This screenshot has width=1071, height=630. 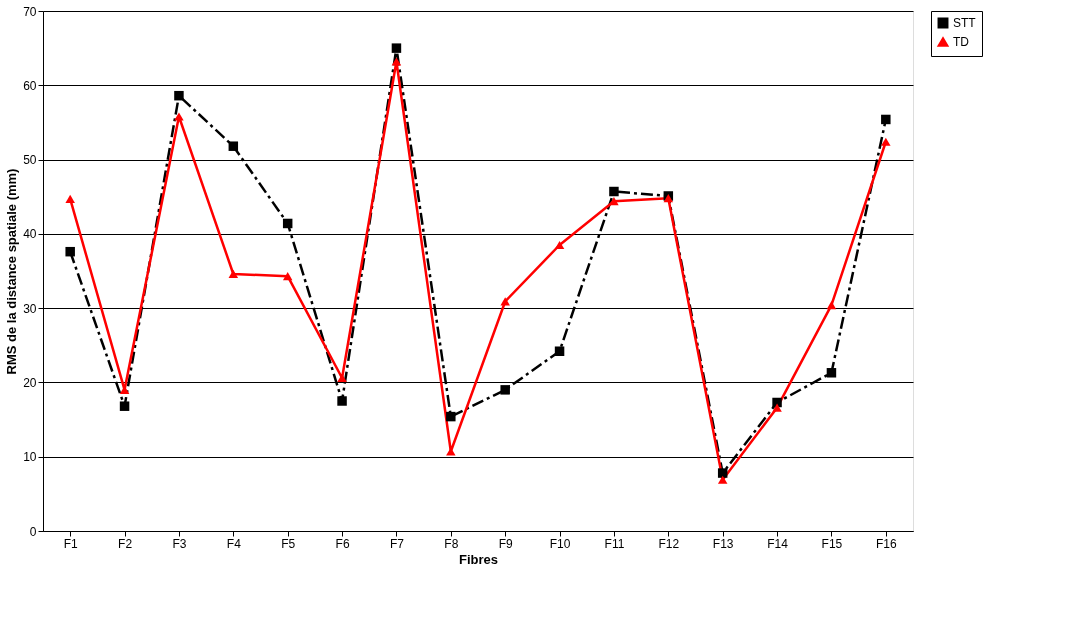 What do you see at coordinates (451, 543) in the screenshot?
I see `x-tick-label: F8` at bounding box center [451, 543].